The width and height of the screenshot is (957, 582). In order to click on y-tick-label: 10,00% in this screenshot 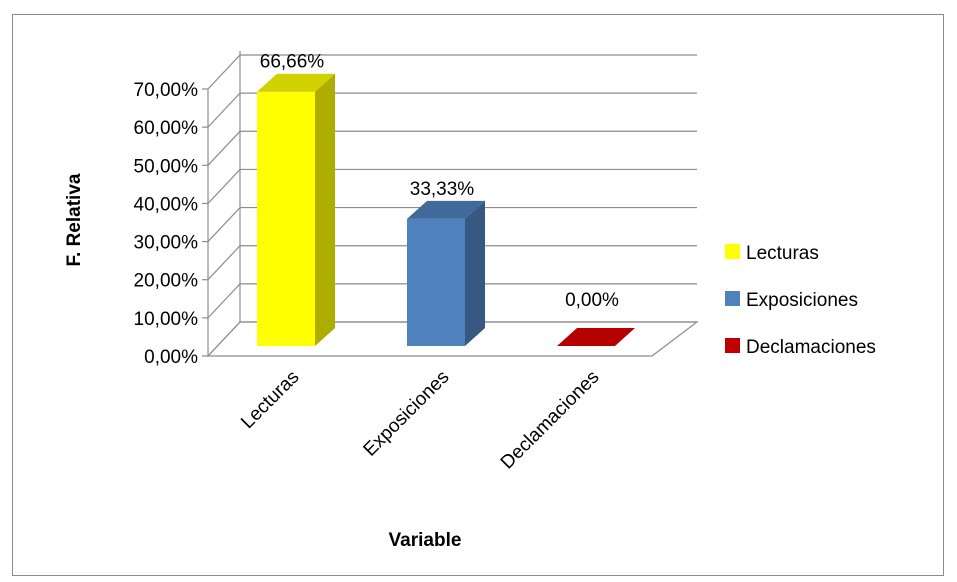, I will do `click(166, 319)`.